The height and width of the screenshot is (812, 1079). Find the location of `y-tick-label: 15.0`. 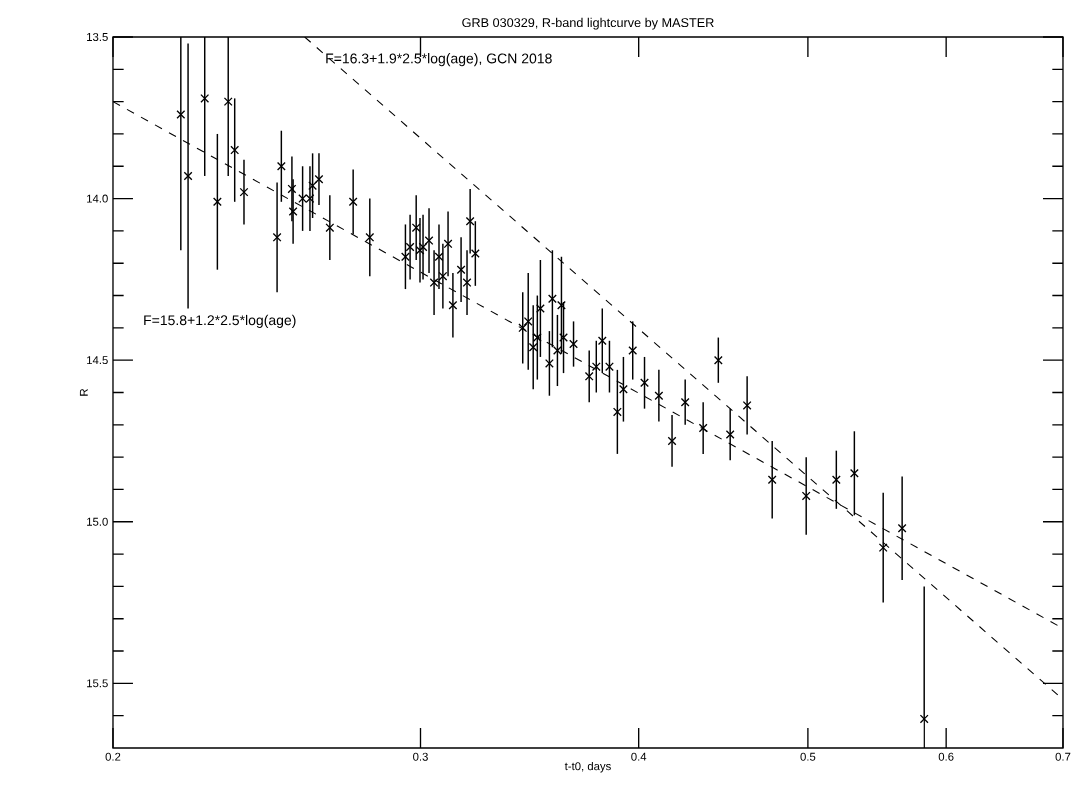

y-tick-label: 15.0 is located at coordinates (97, 521).